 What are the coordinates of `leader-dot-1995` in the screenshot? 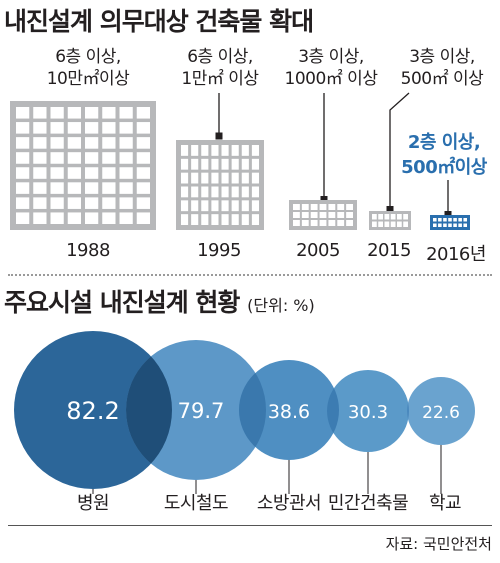 It's located at (219, 136).